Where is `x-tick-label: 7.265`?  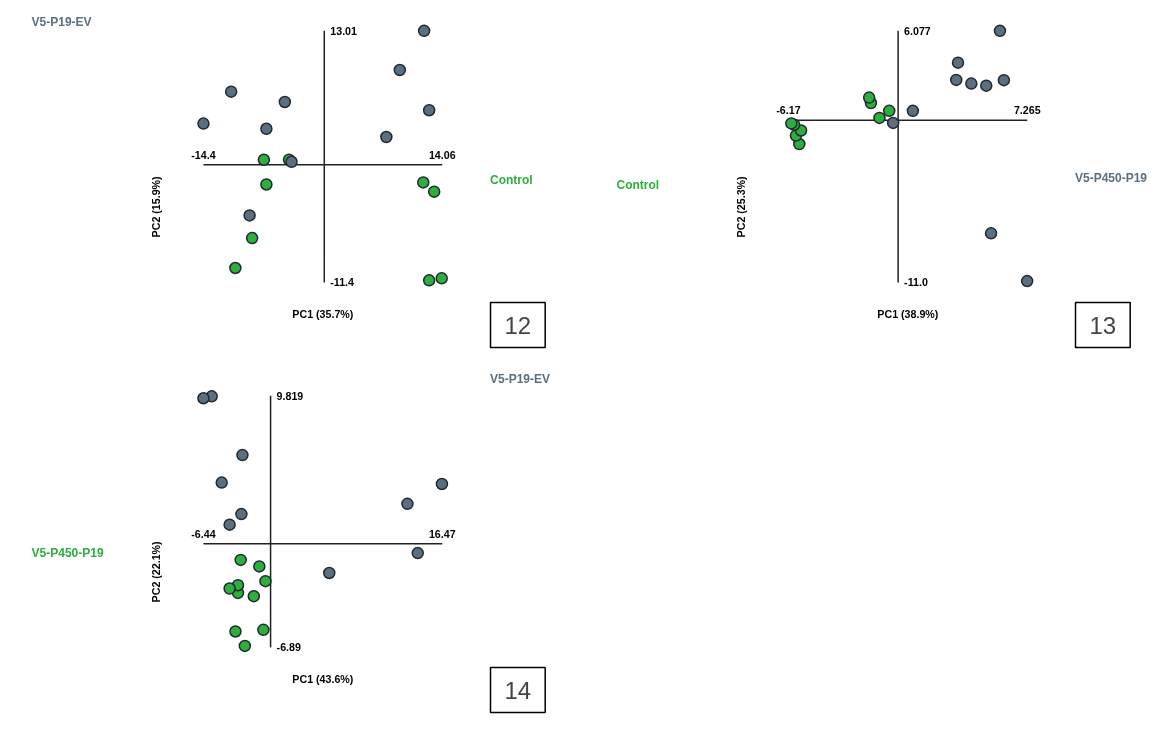
x-tick-label: 7.265 is located at coordinates (1027, 110).